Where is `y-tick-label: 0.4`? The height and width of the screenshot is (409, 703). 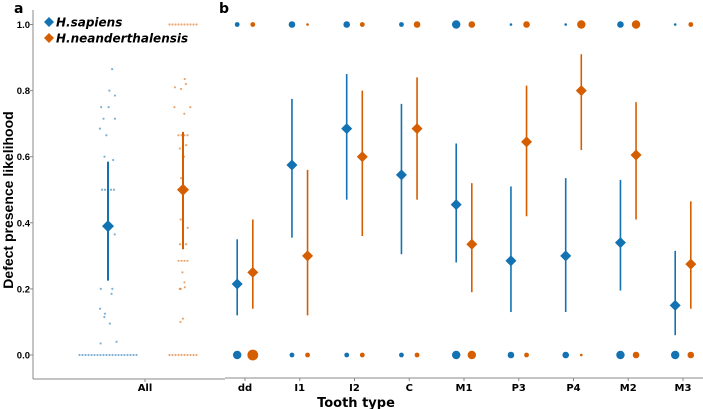
y-tick-label: 0.4 is located at coordinates (24, 223).